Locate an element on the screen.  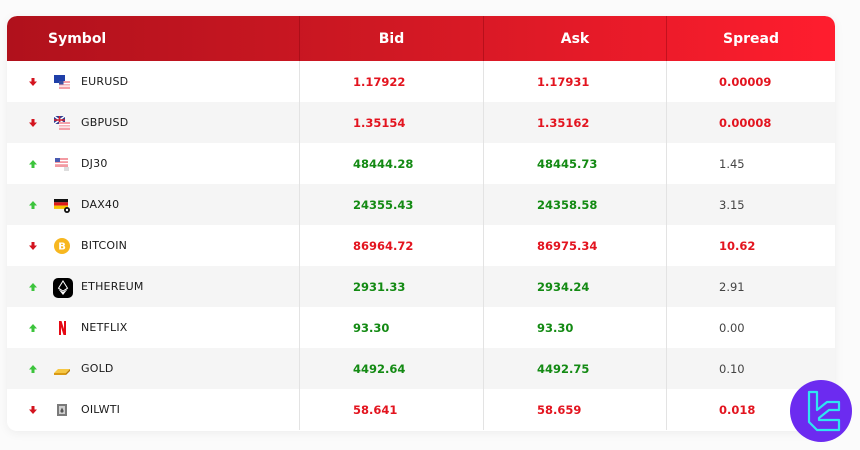
symbol-cell: GOLD is located at coordinates (153, 368).